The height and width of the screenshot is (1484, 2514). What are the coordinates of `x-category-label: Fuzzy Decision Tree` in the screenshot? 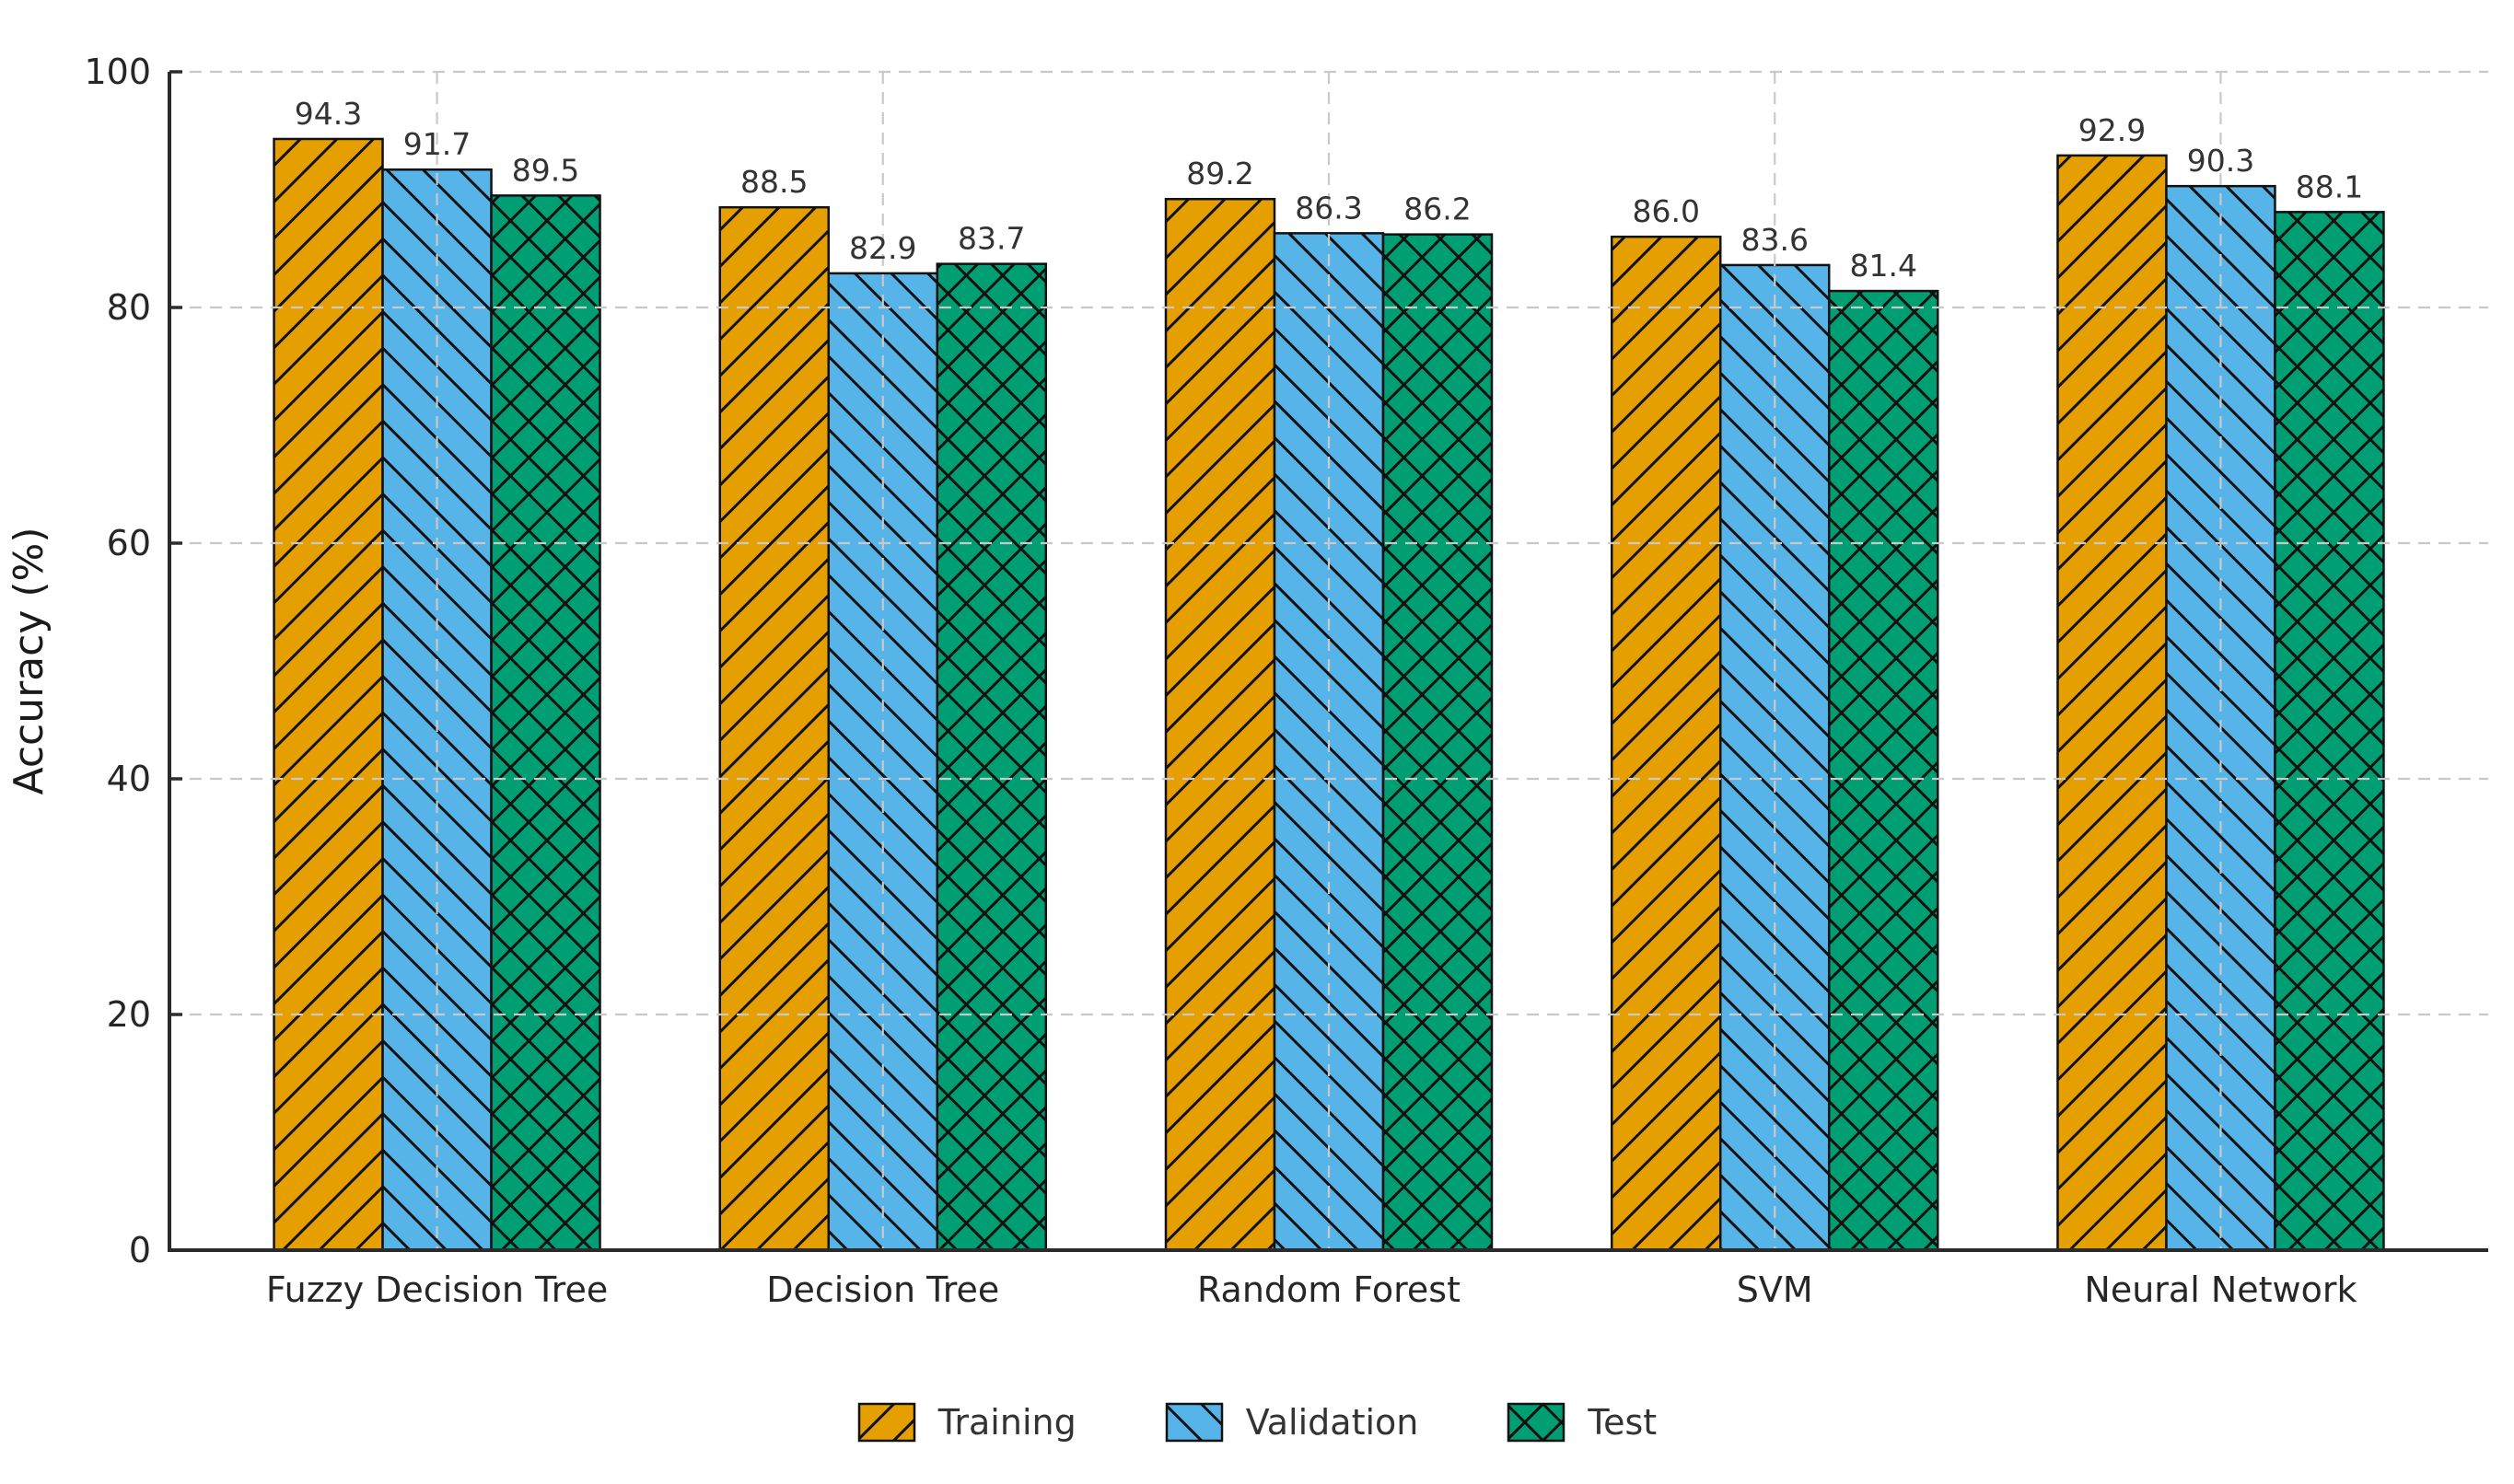 It's located at (437, 1290).